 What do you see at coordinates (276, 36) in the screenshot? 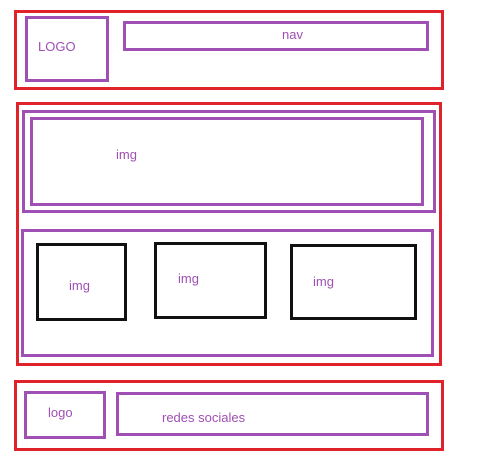
I see `nav-box` at bounding box center [276, 36].